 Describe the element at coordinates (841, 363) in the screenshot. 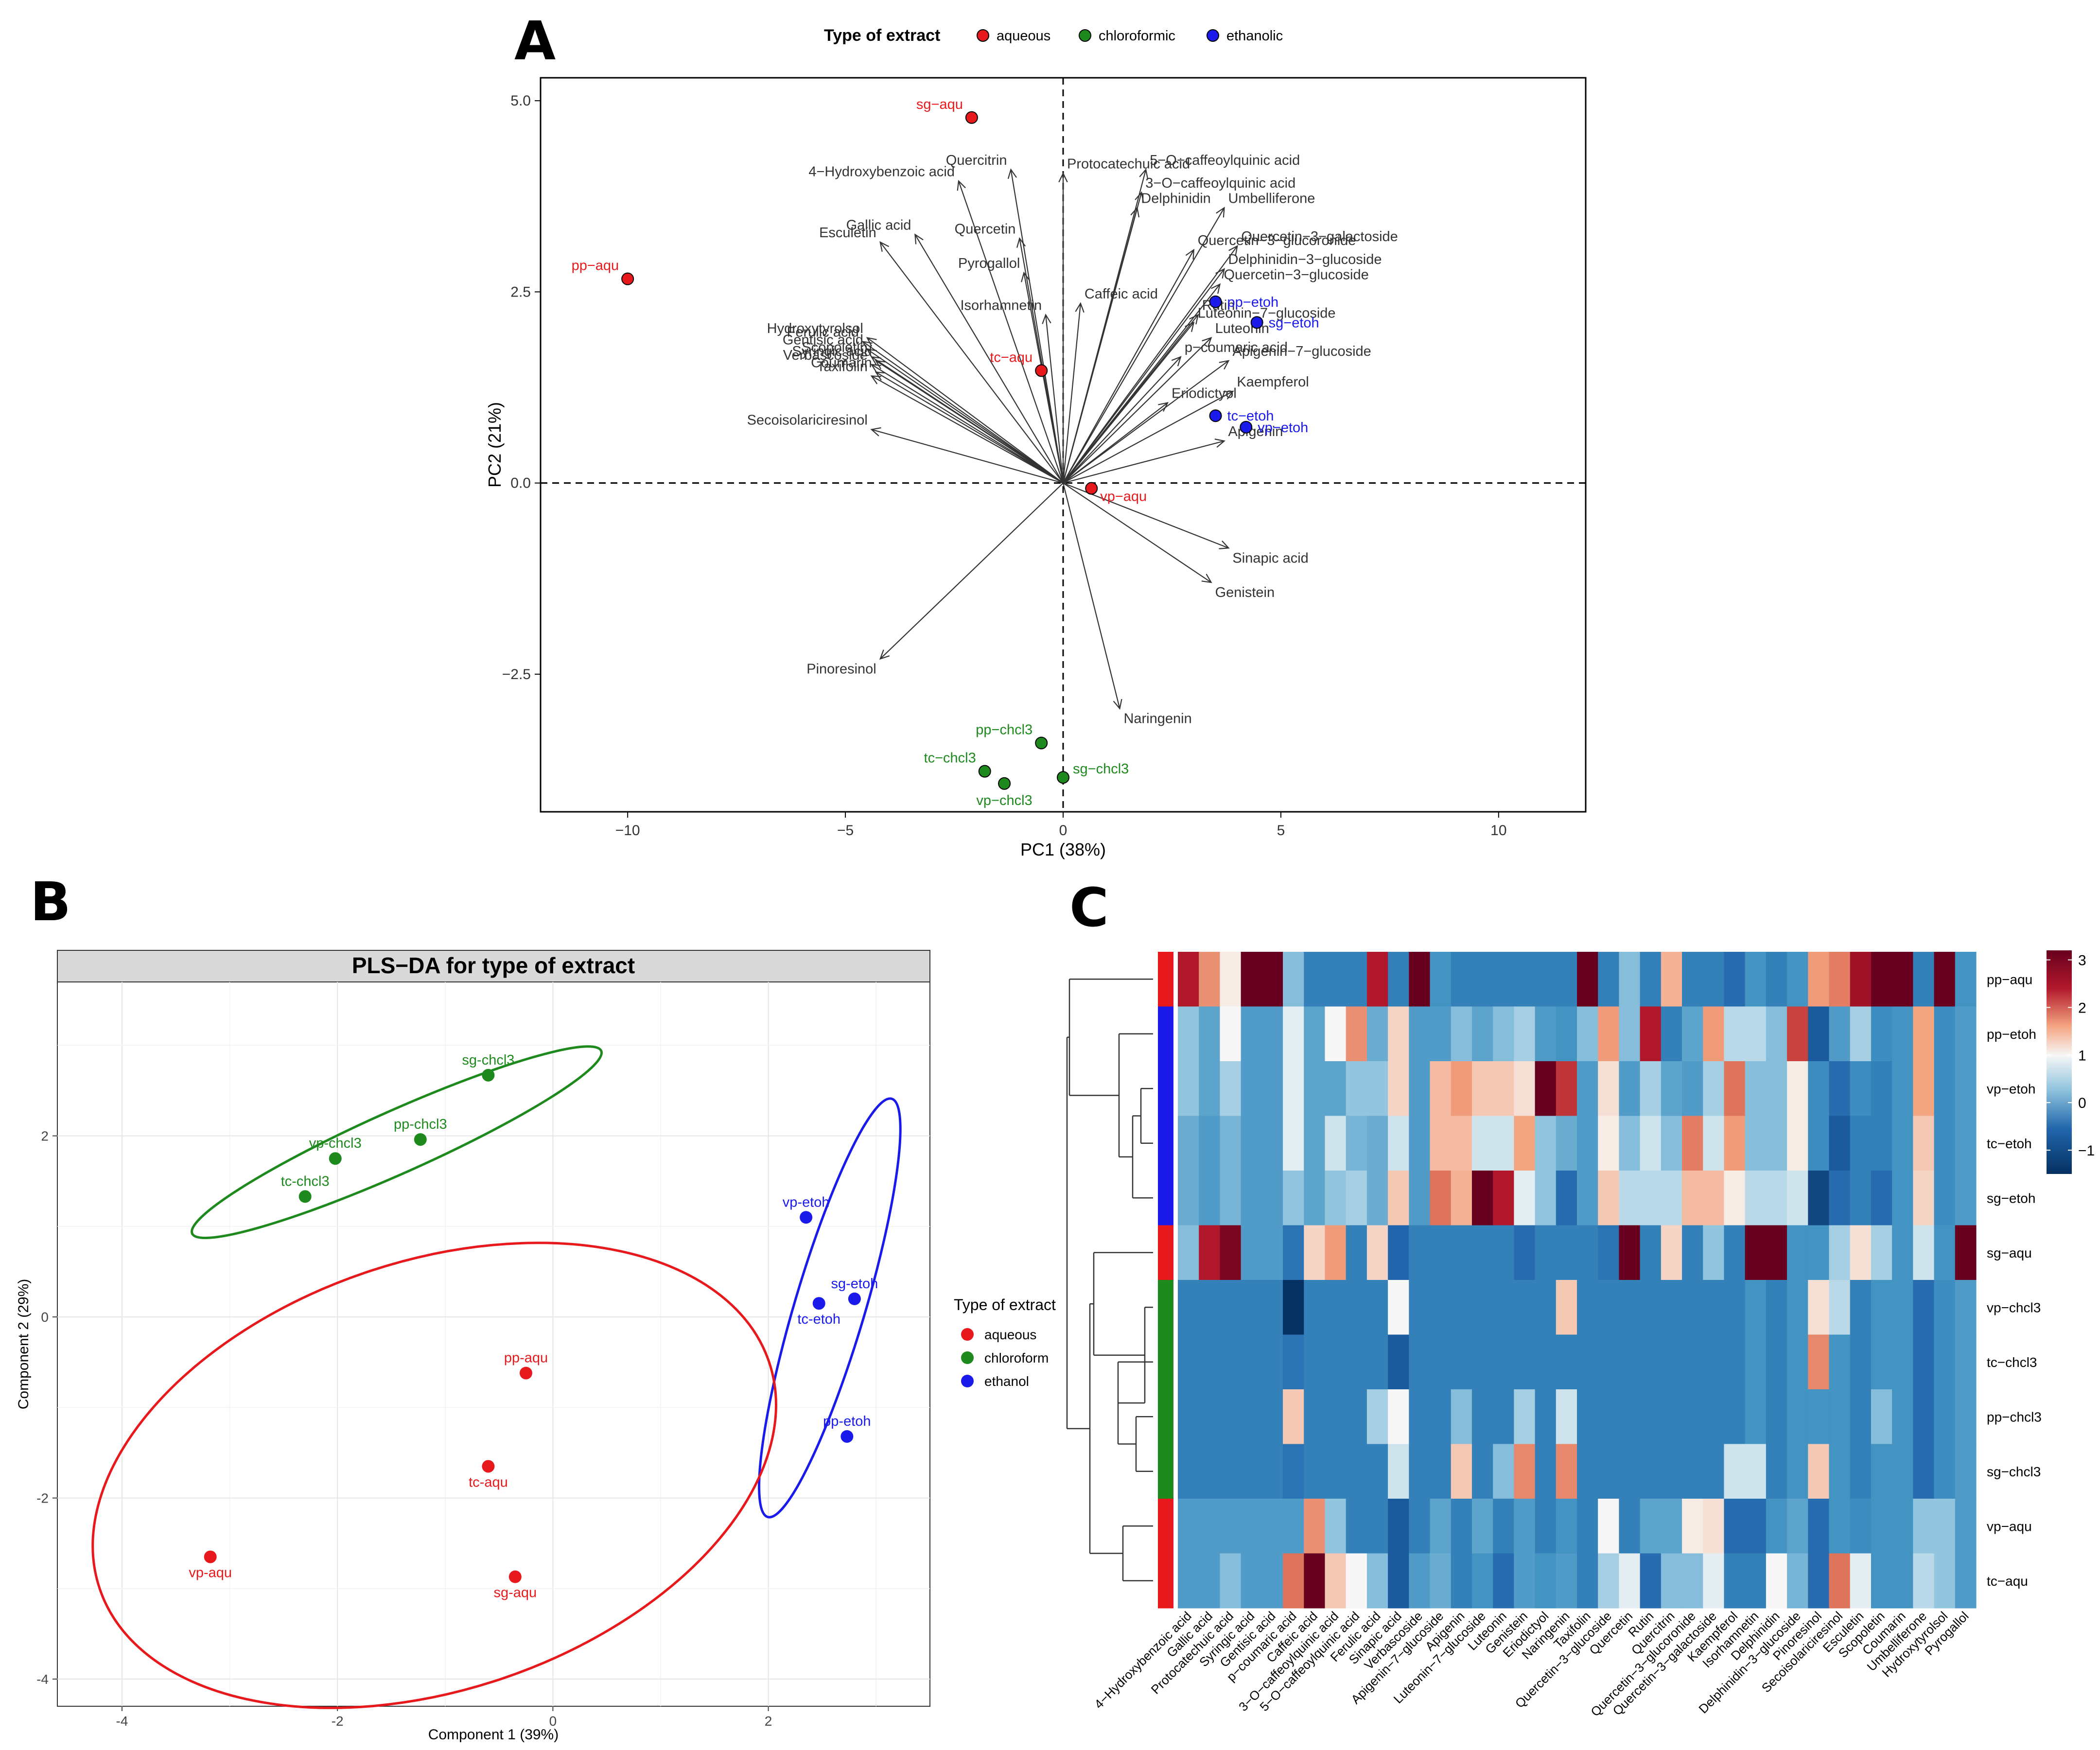

I see `loading-label: Coumarin` at that location.